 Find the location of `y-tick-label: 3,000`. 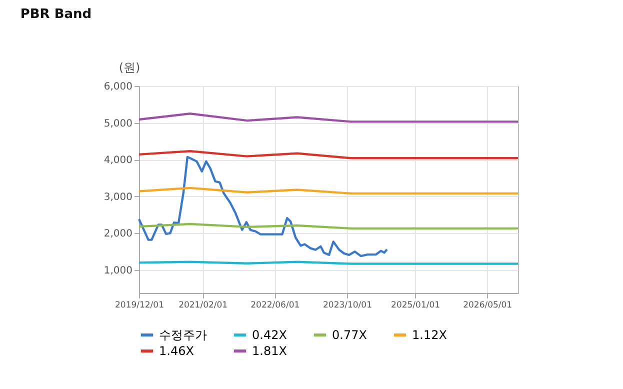

y-tick-label: 3,000 is located at coordinates (118, 197).